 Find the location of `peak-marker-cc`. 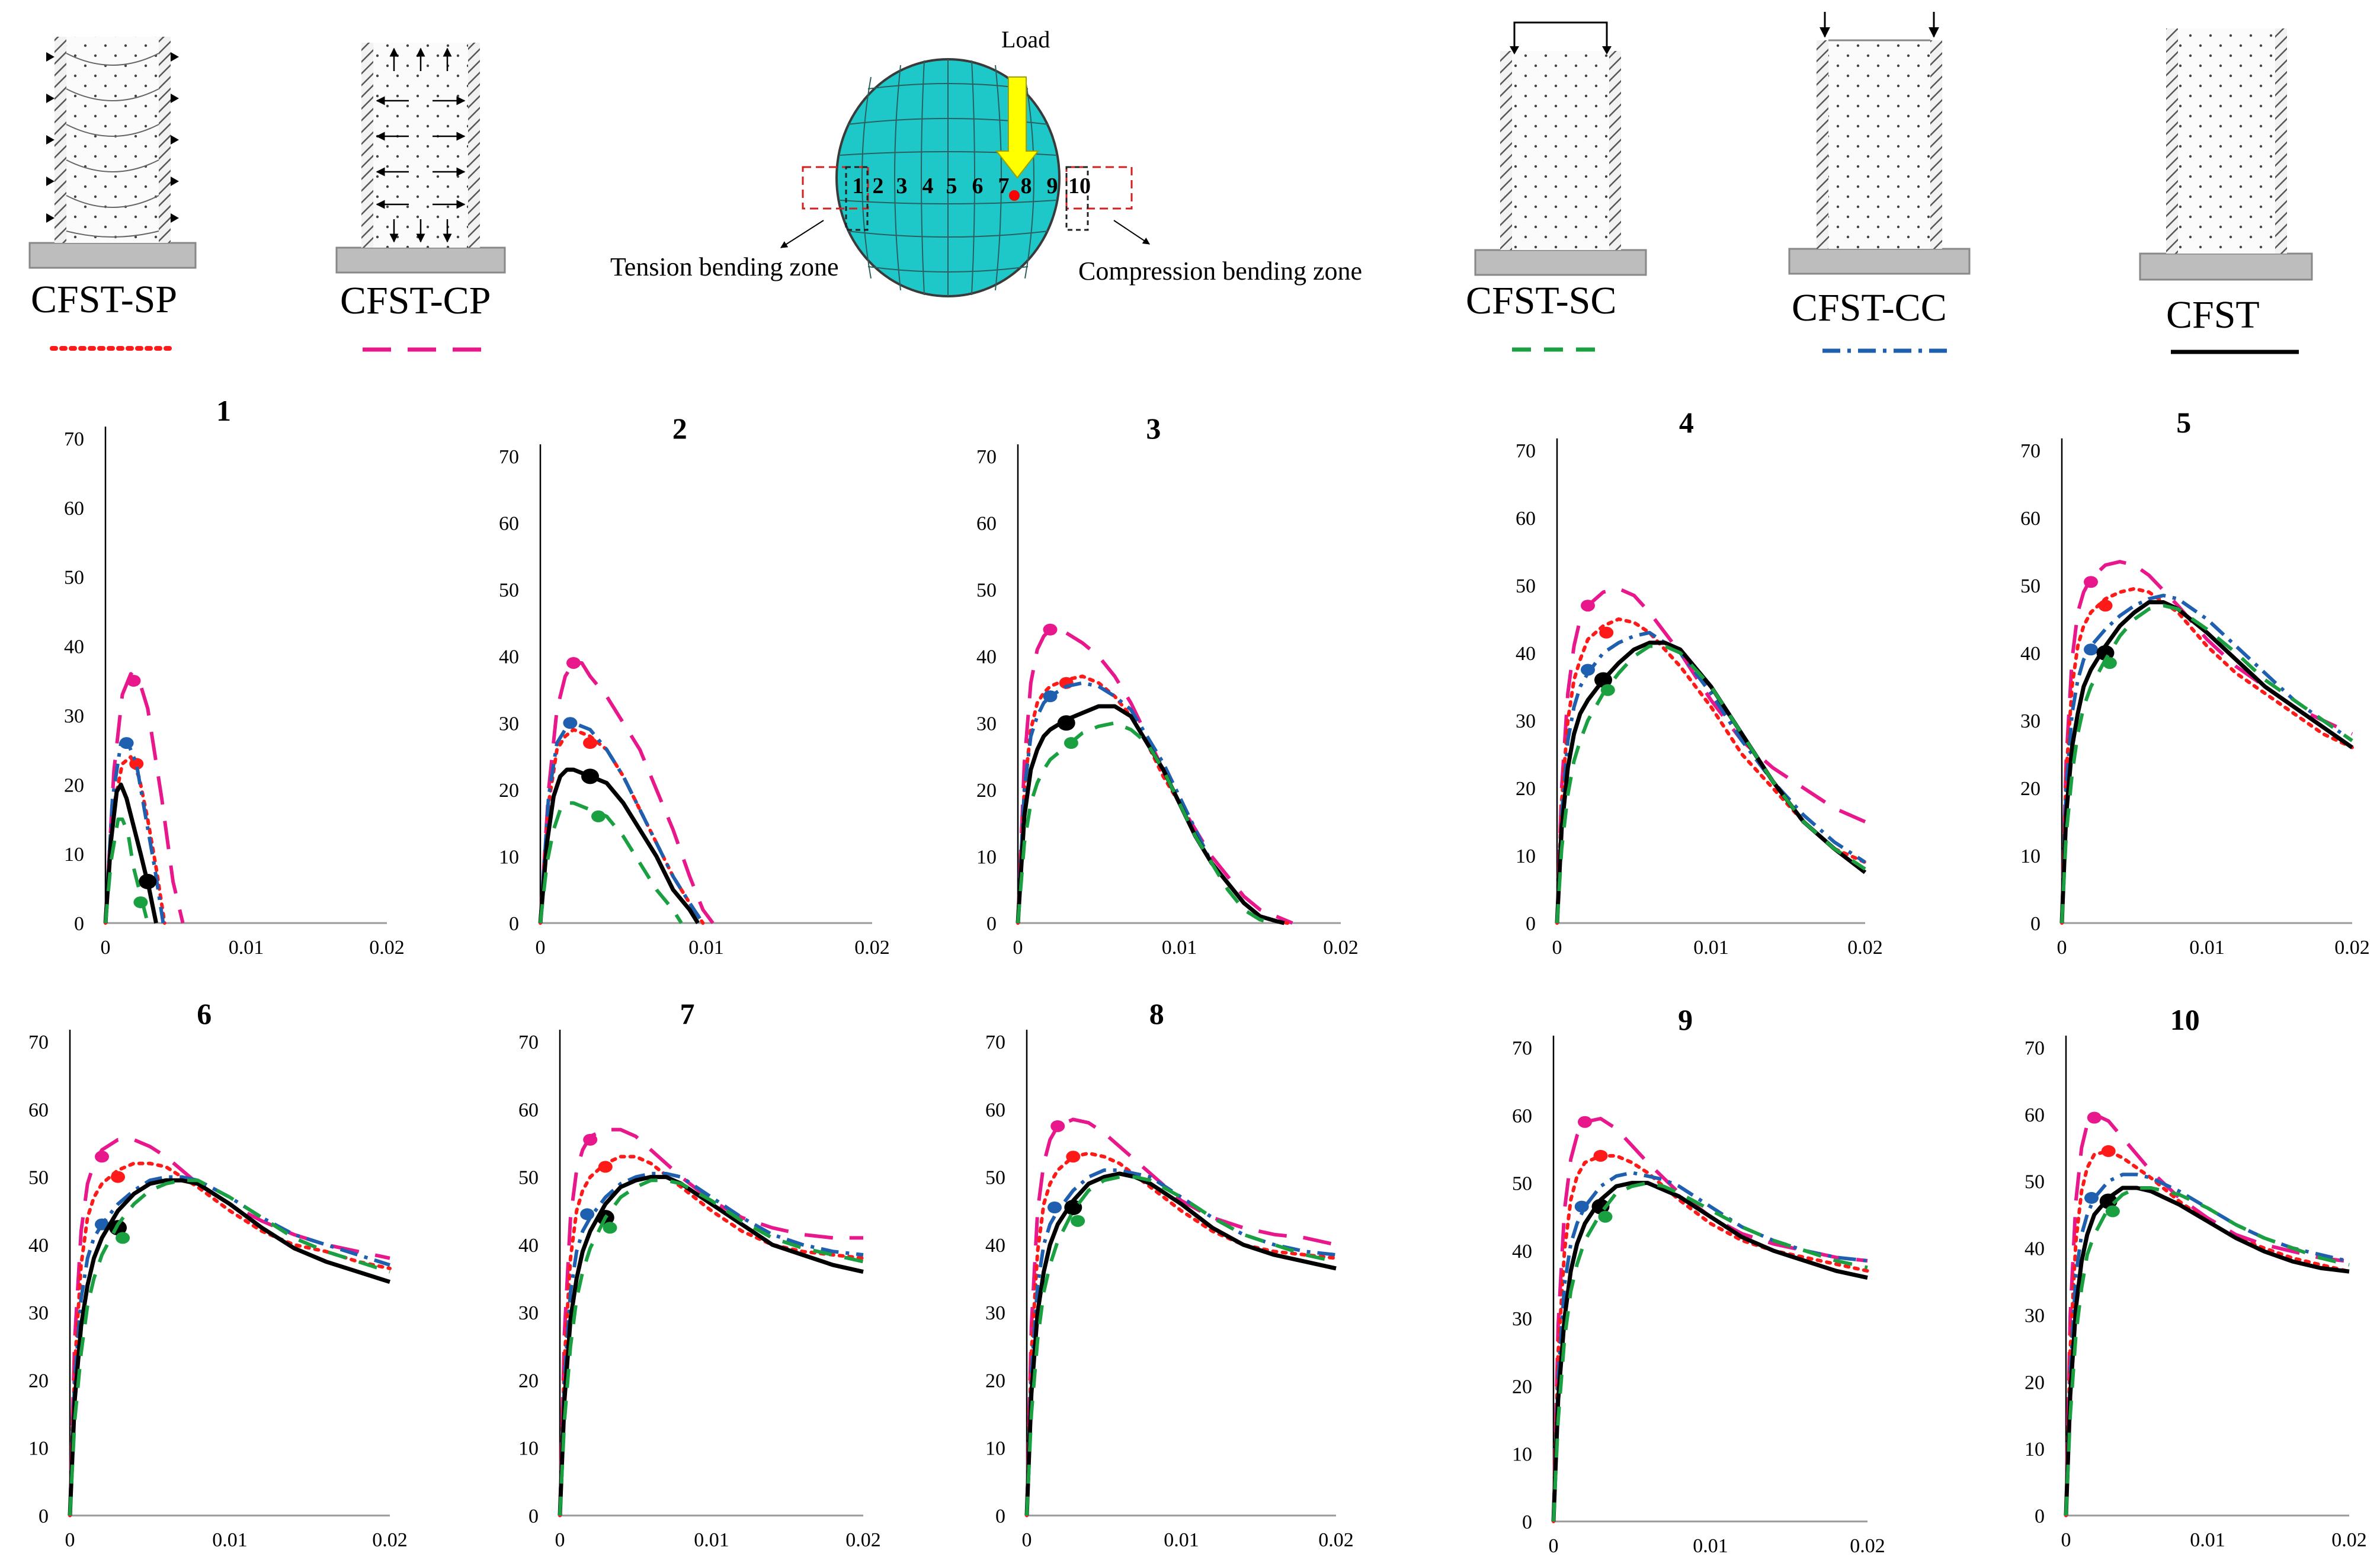

peak-marker-cc is located at coordinates (1050, 697).